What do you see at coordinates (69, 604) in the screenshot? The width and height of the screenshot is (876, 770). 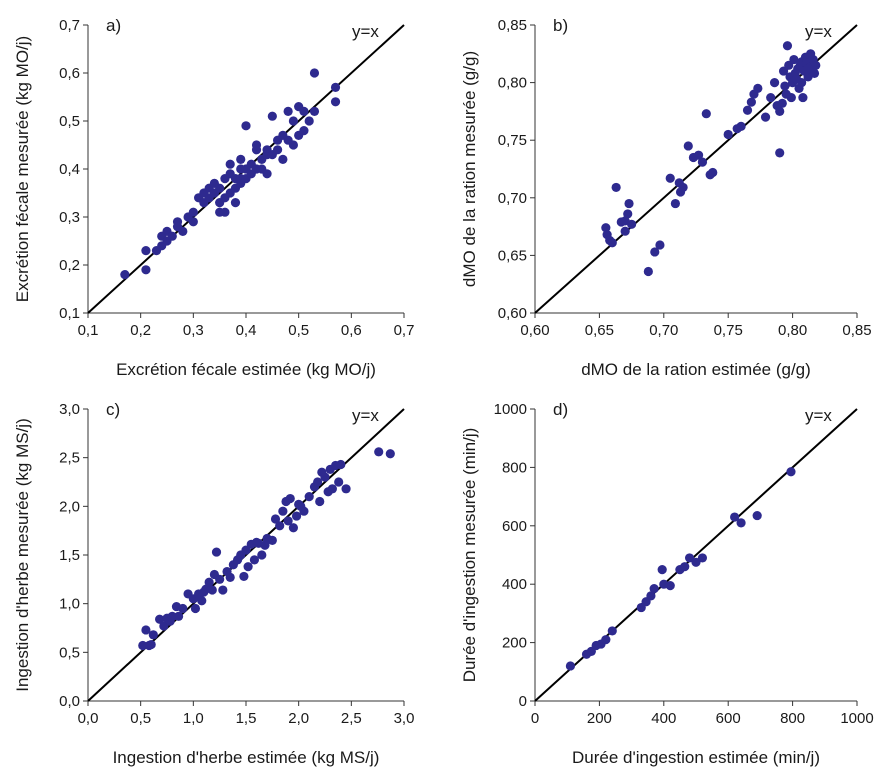 I see `y-tick-label: 1,0` at bounding box center [69, 604].